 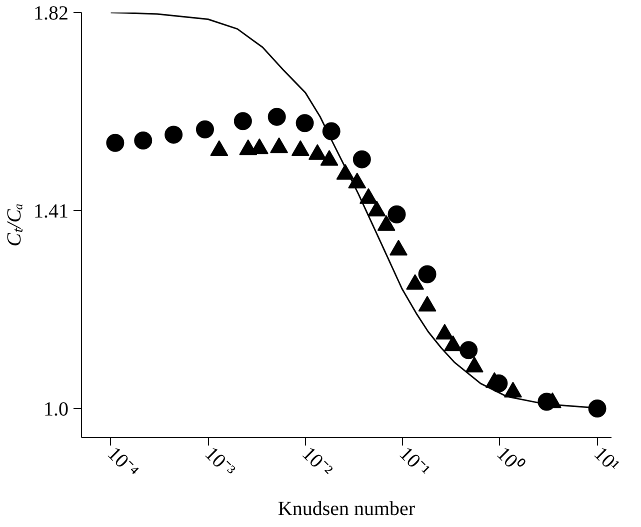 I want to click on y-axis-title: Cₜ/Cₐ, so click(x=15, y=225).